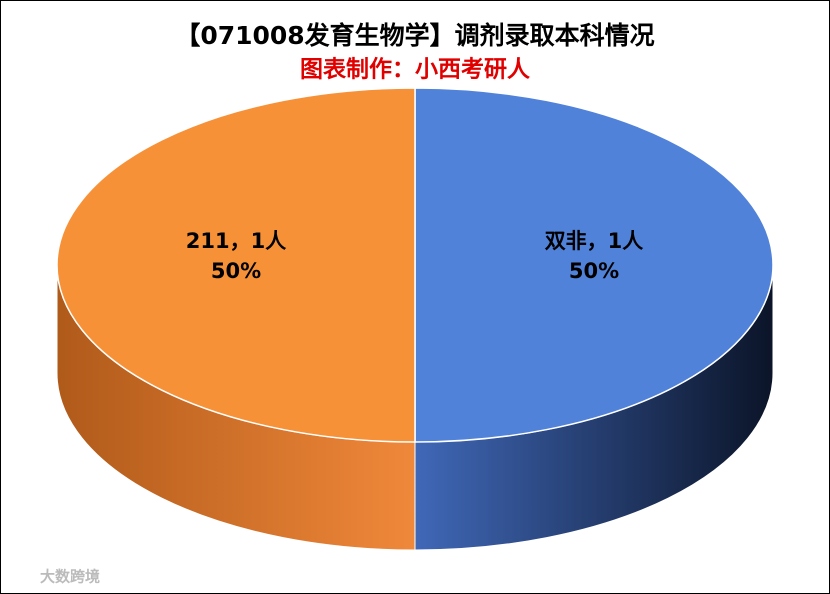 The width and height of the screenshot is (830, 594). What do you see at coordinates (594, 241) in the screenshot?
I see `data-label: 双非，1人` at bounding box center [594, 241].